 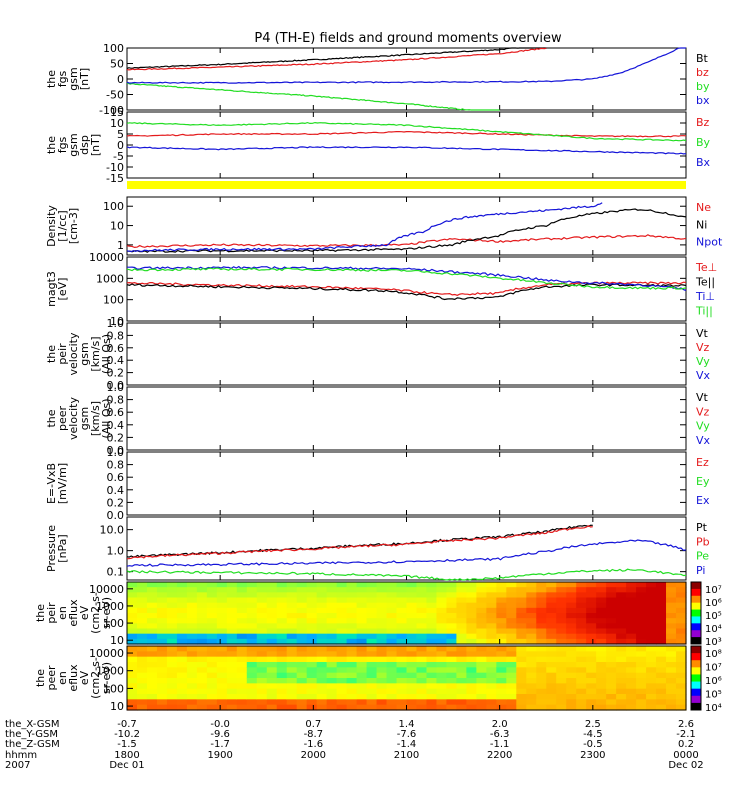 What do you see at coordinates (106, 678) in the screenshot?
I see `y-axis-label: sr-eV)` at bounding box center [106, 678].